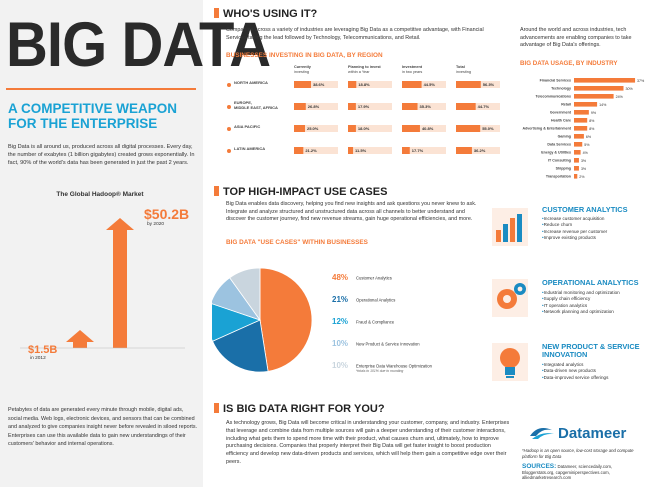 Image resolution: width=646 pixels, height=487 pixels. What do you see at coordinates (38, 358) in the screenshot?
I see `hadoop-2012-note: in 2012` at bounding box center [38, 358].